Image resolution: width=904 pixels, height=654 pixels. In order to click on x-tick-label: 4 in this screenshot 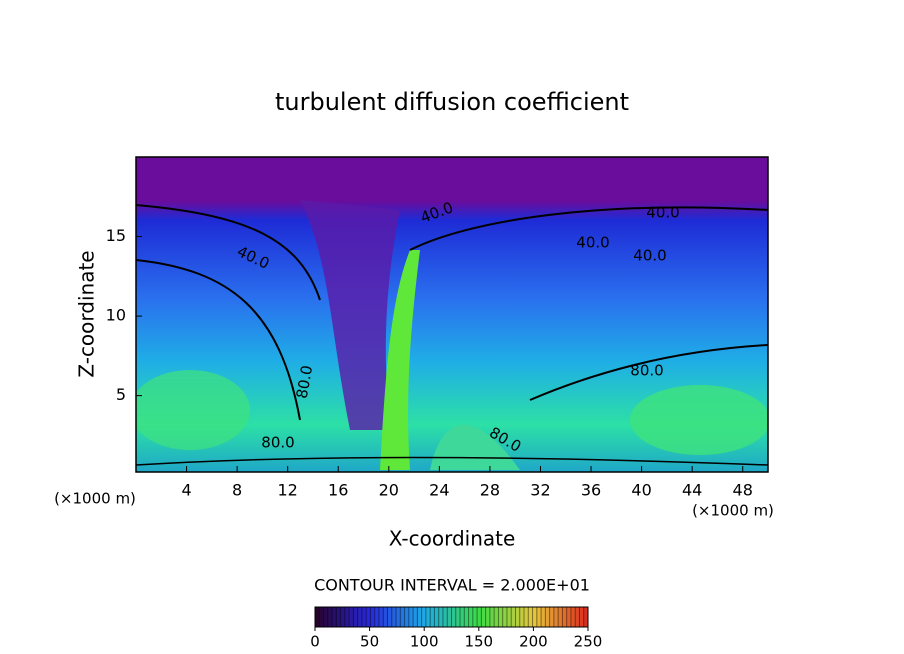, I will do `click(186, 490)`.